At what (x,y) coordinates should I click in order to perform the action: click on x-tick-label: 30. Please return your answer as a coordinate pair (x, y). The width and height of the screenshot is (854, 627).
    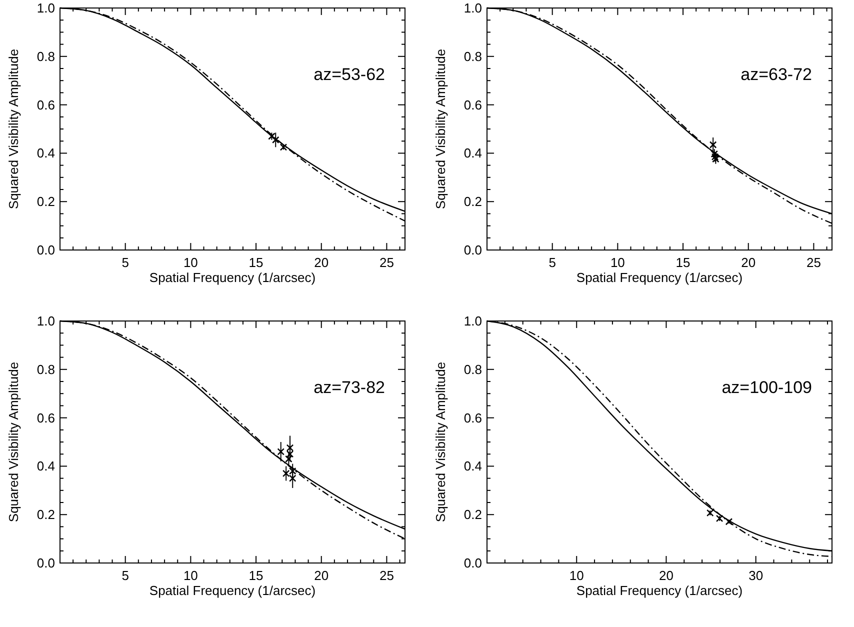
    Looking at the image, I should click on (756, 575).